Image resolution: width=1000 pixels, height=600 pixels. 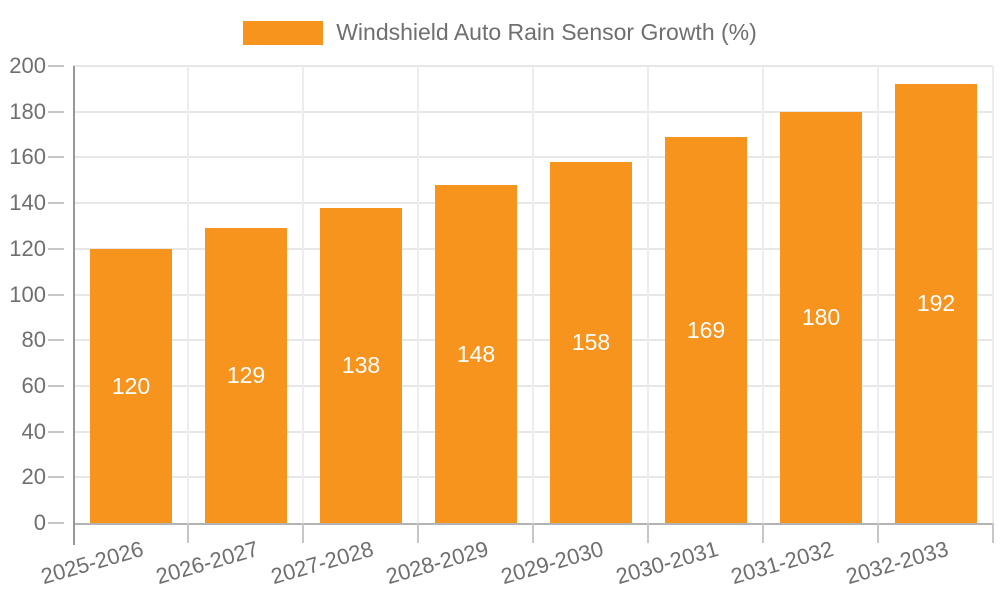 I want to click on y-tick-label: 160, so click(x=27, y=156).